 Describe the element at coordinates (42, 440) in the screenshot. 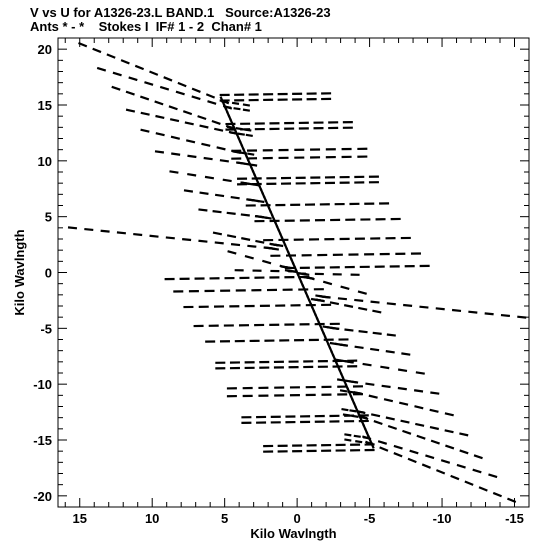

I see `y-tick-label: -15` at that location.